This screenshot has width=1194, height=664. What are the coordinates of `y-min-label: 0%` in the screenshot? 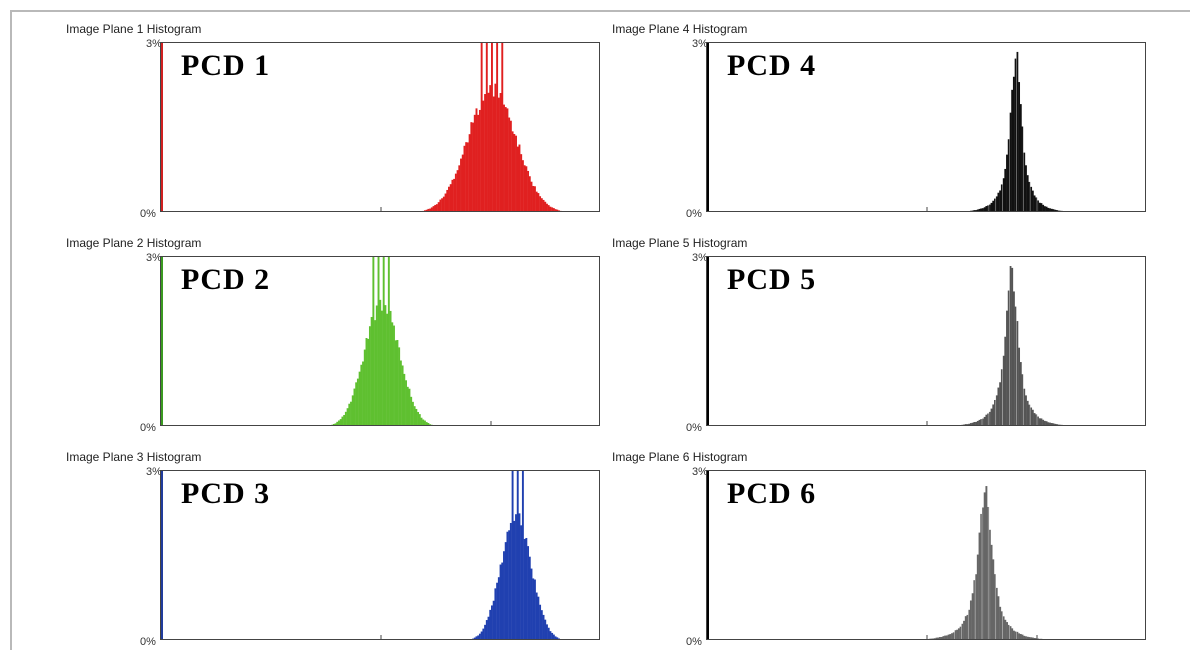 It's located at (694, 214).